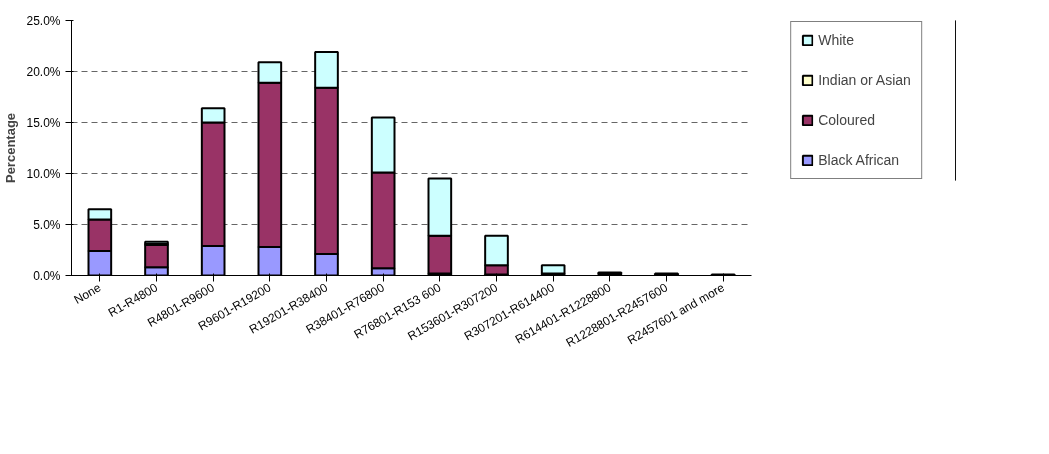 The height and width of the screenshot is (454, 1049). What do you see at coordinates (864, 80) in the screenshot?
I see `legend-label: Indian or Asian` at bounding box center [864, 80].